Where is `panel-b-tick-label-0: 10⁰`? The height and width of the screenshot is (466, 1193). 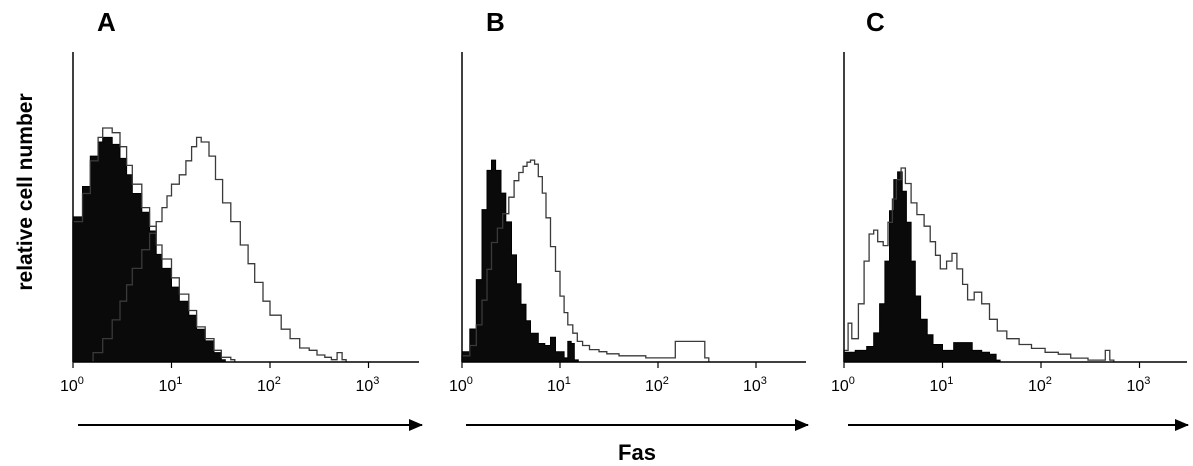
panel-b-tick-label-0: 10⁰ is located at coordinates (461, 385).